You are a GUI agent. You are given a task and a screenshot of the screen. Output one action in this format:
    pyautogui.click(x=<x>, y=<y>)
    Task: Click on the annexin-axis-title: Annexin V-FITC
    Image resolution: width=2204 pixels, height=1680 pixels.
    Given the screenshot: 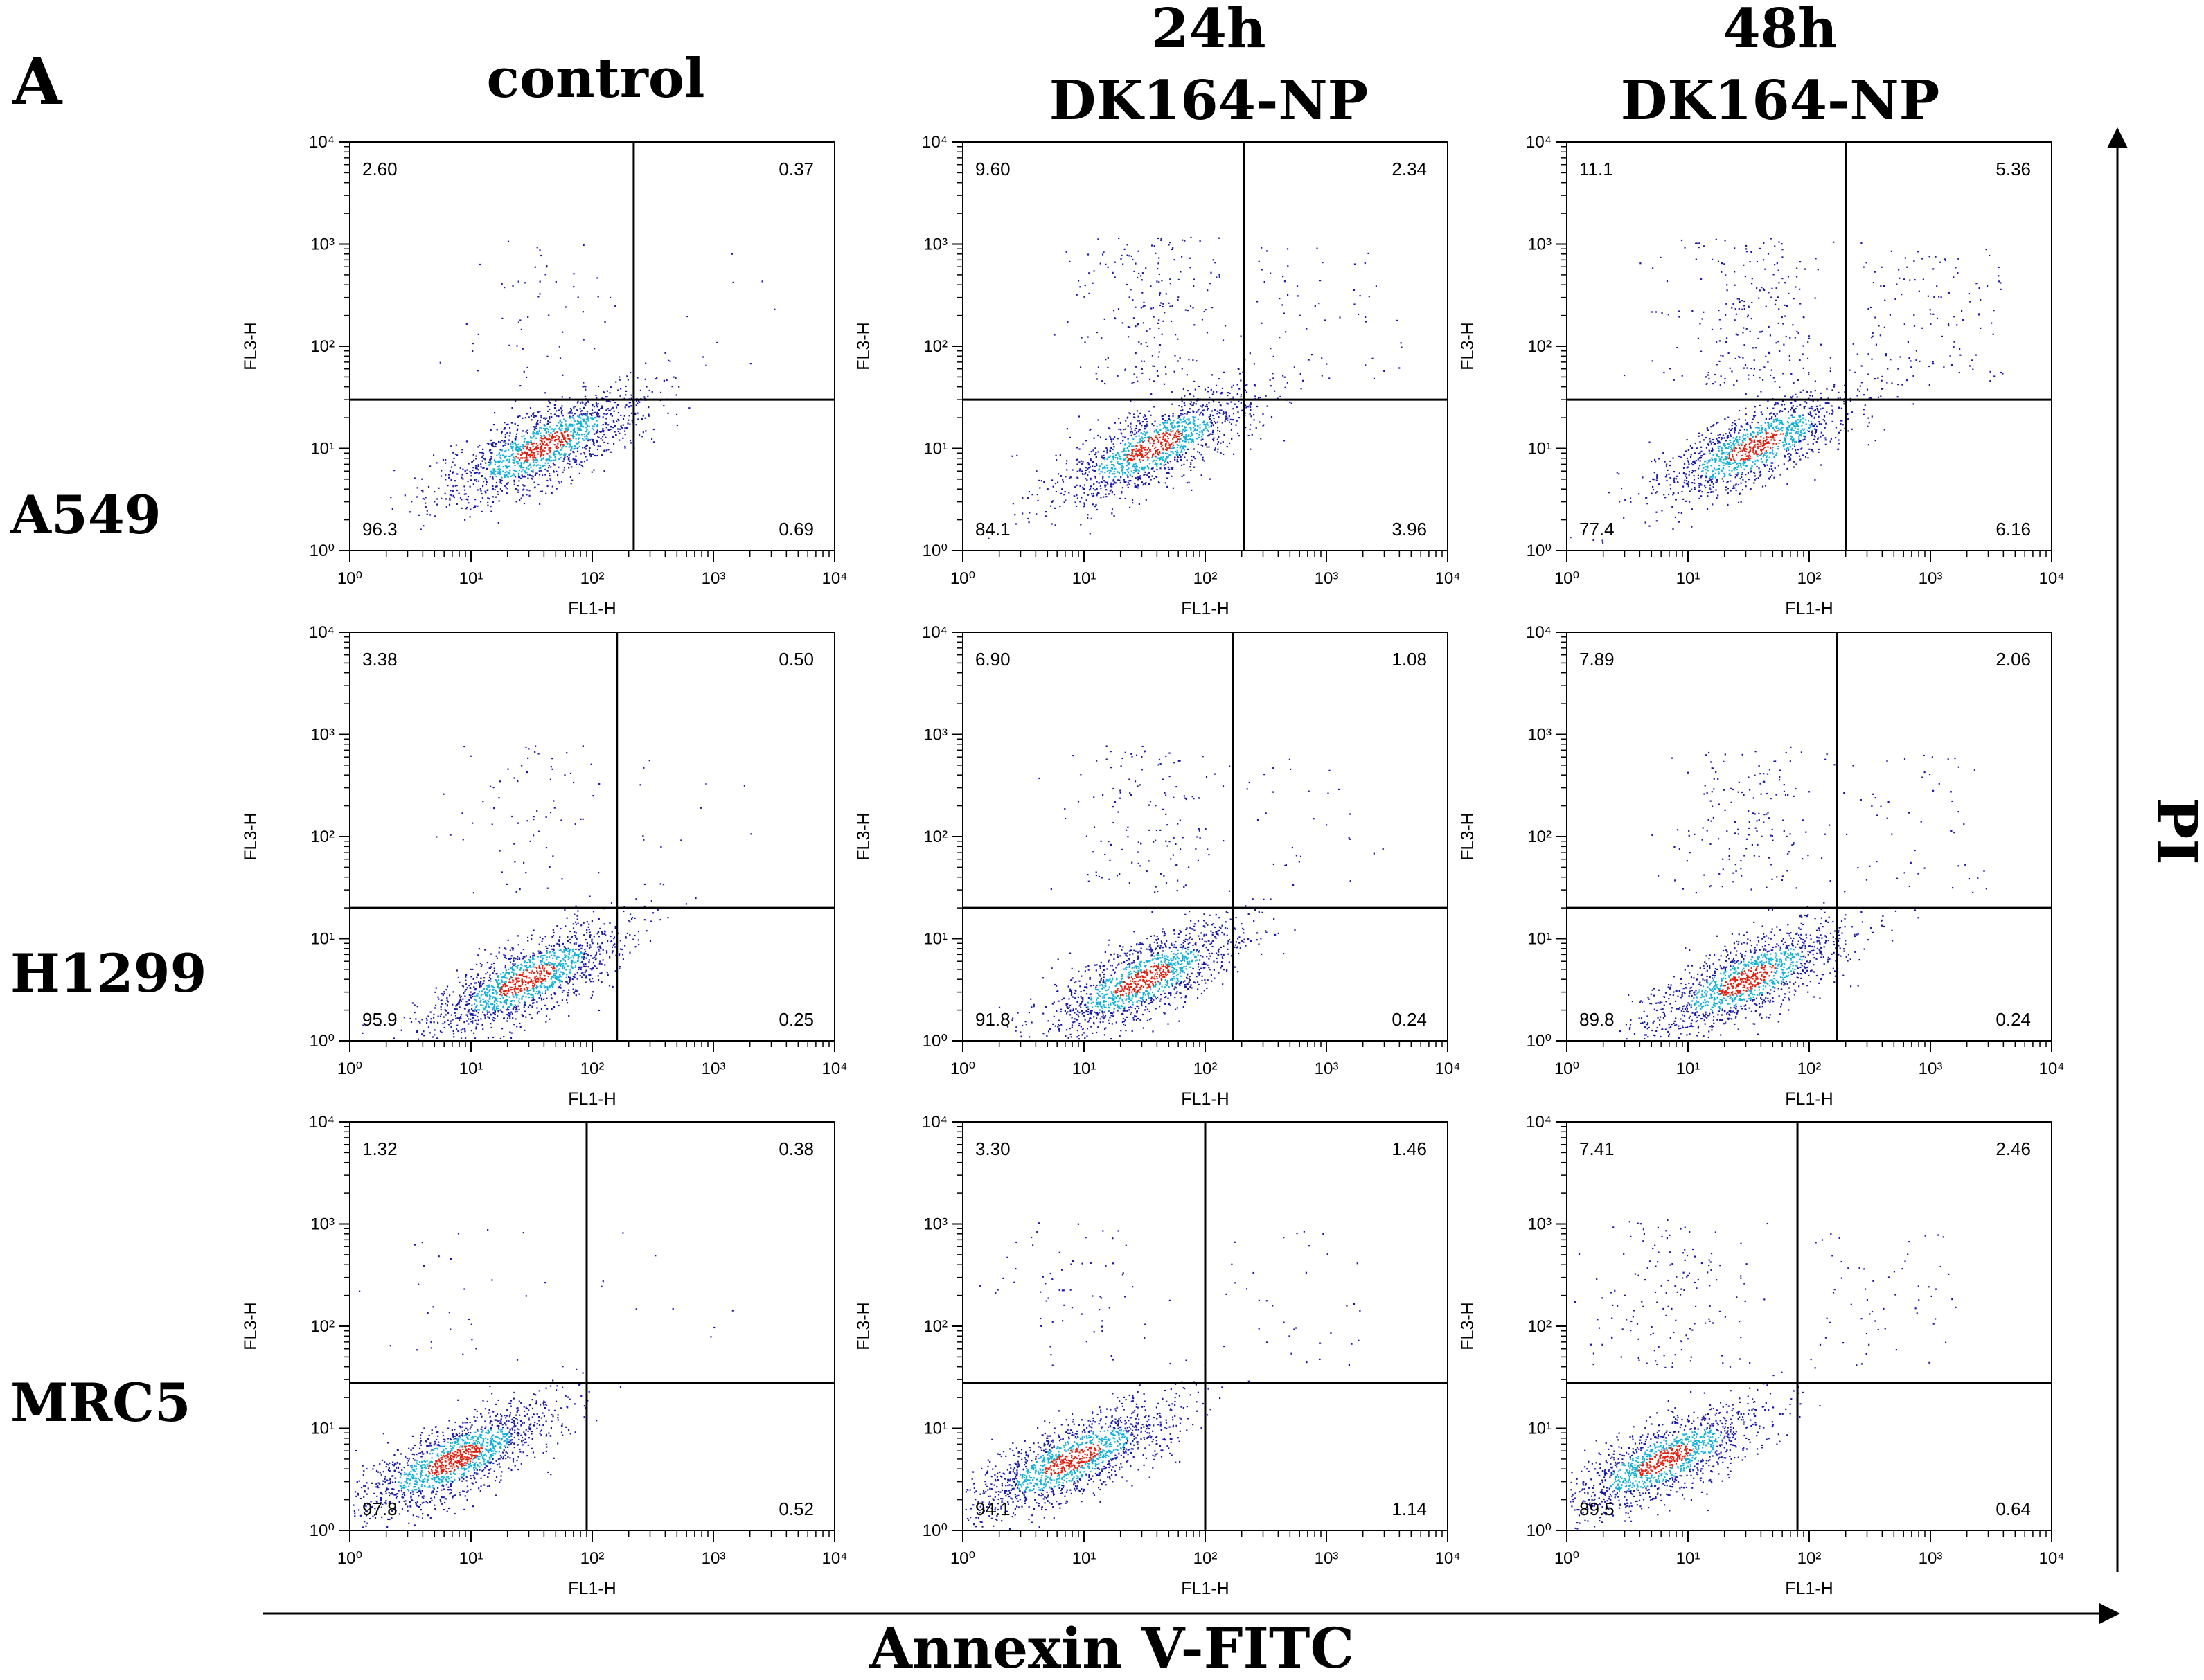 What is the action you would take?
    pyautogui.click(x=1111, y=1648)
    